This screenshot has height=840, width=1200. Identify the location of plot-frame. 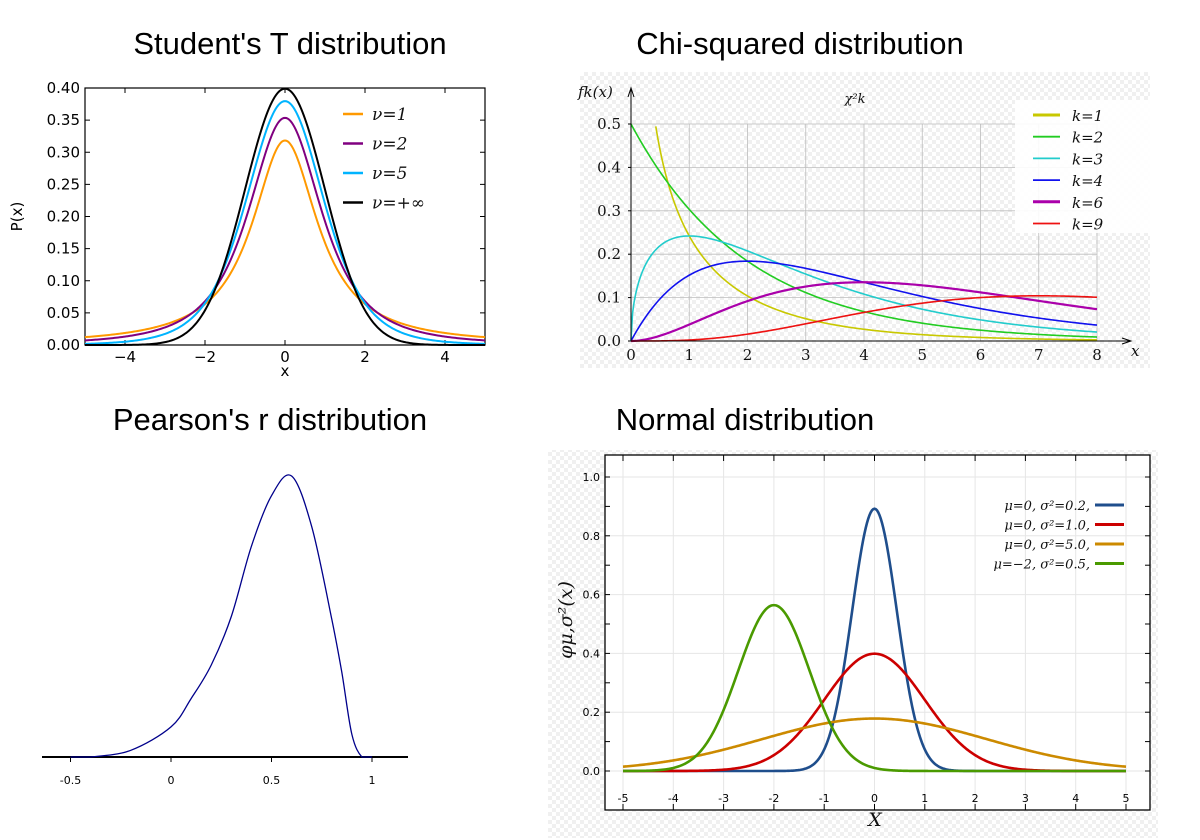
(285, 216).